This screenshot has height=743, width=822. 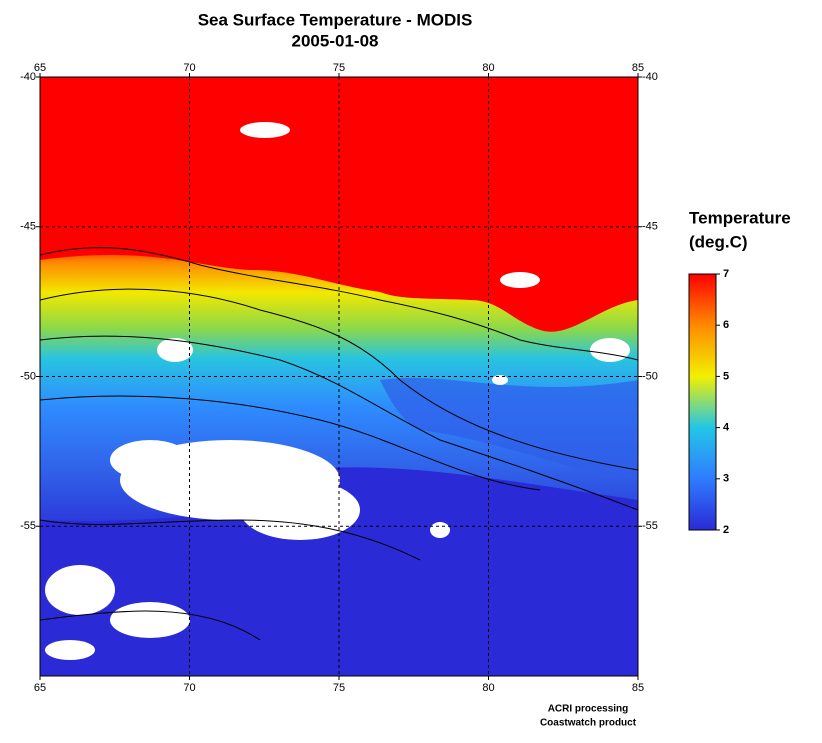 I want to click on credit: ACRI processing, so click(x=588, y=709).